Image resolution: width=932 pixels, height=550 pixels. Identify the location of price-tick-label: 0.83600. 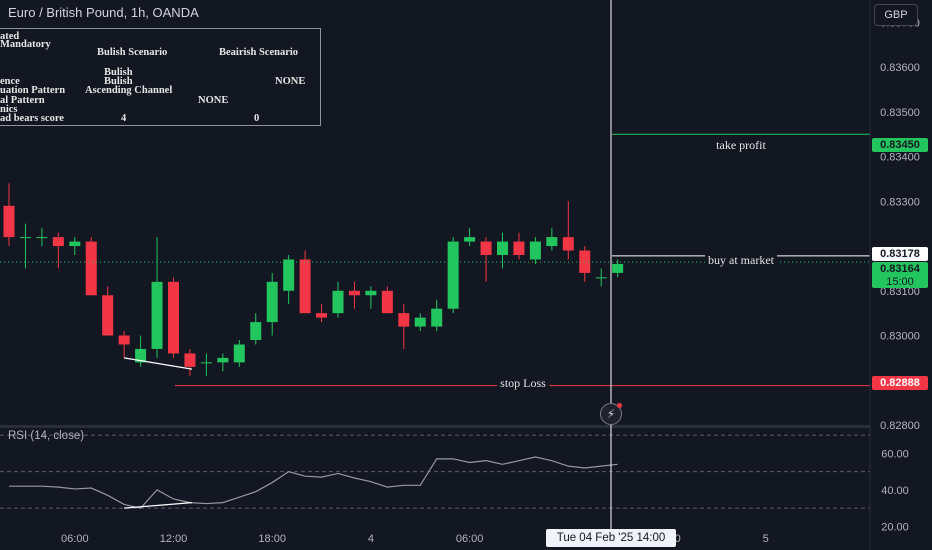
(900, 68).